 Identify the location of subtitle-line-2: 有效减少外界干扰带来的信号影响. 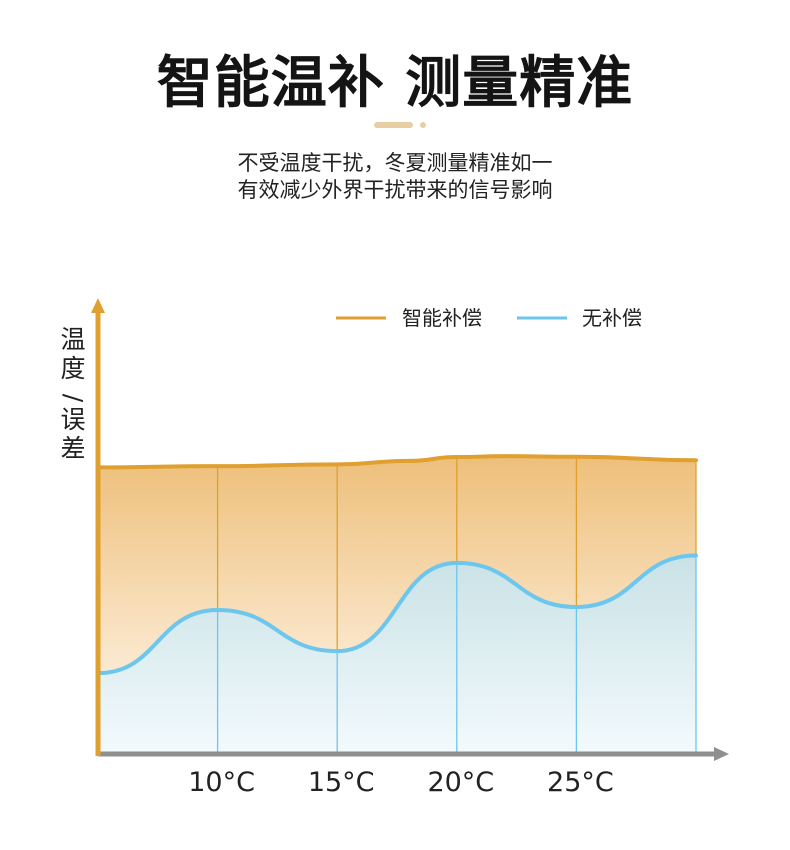
(395, 190).